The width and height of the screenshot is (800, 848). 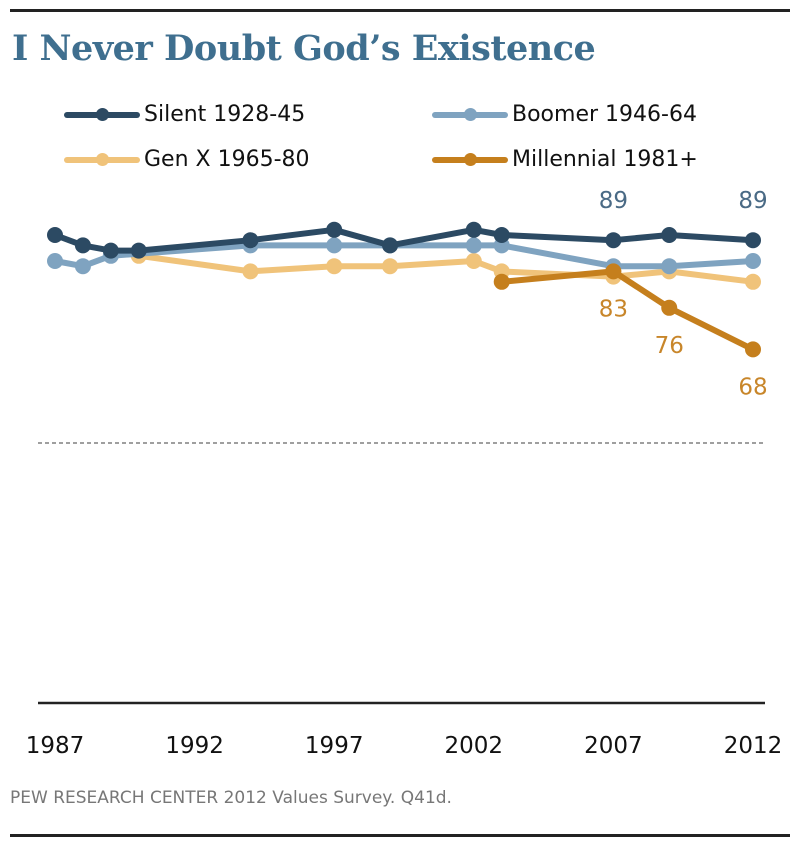 I want to click on data-label: 83, so click(x=613, y=309).